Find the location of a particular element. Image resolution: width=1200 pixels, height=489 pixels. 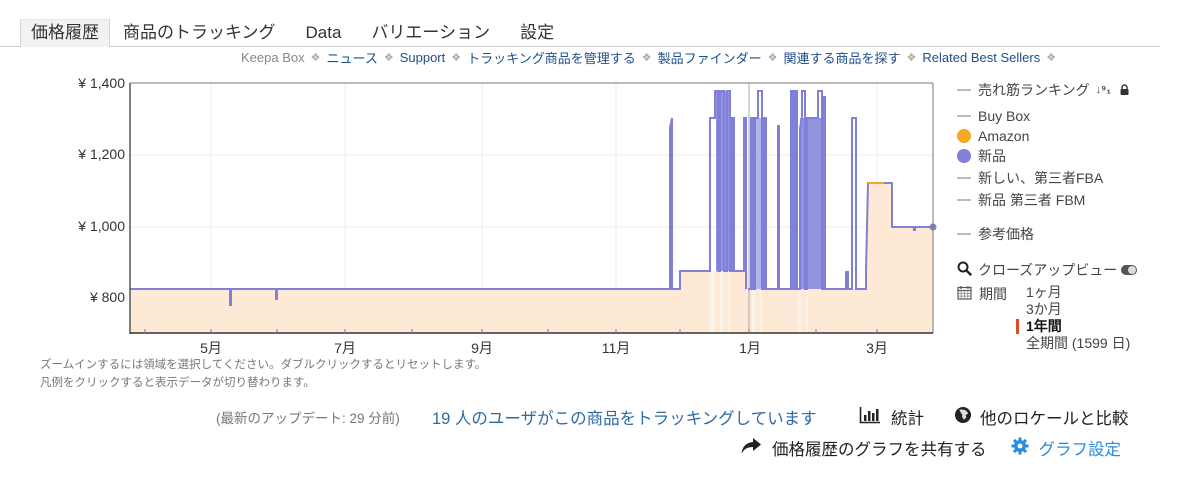

period-1-month: 1ヶ月 is located at coordinates (1044, 292).